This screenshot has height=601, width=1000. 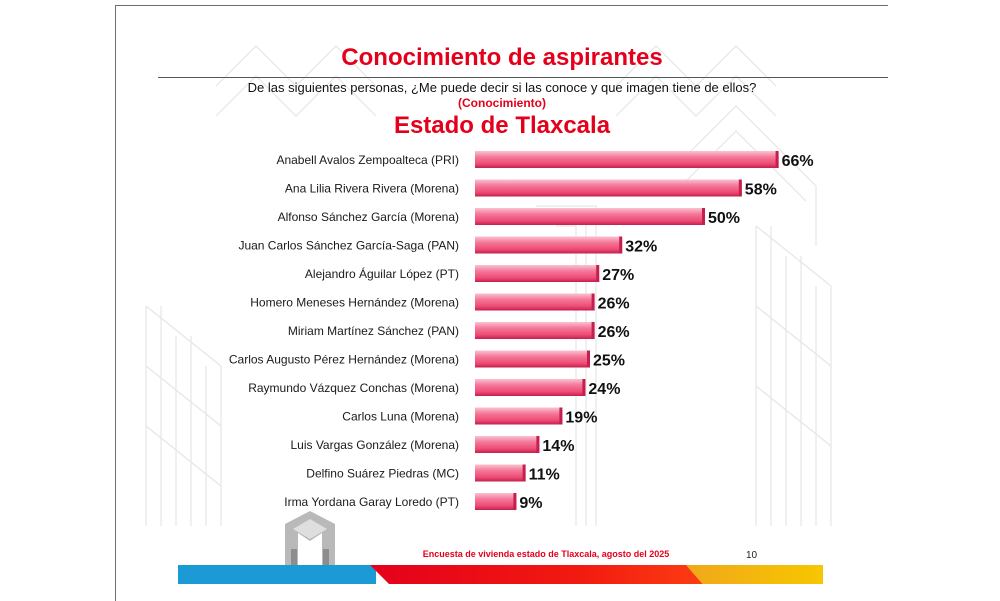 What do you see at coordinates (754, 574) in the screenshot?
I see `footer-band-orange` at bounding box center [754, 574].